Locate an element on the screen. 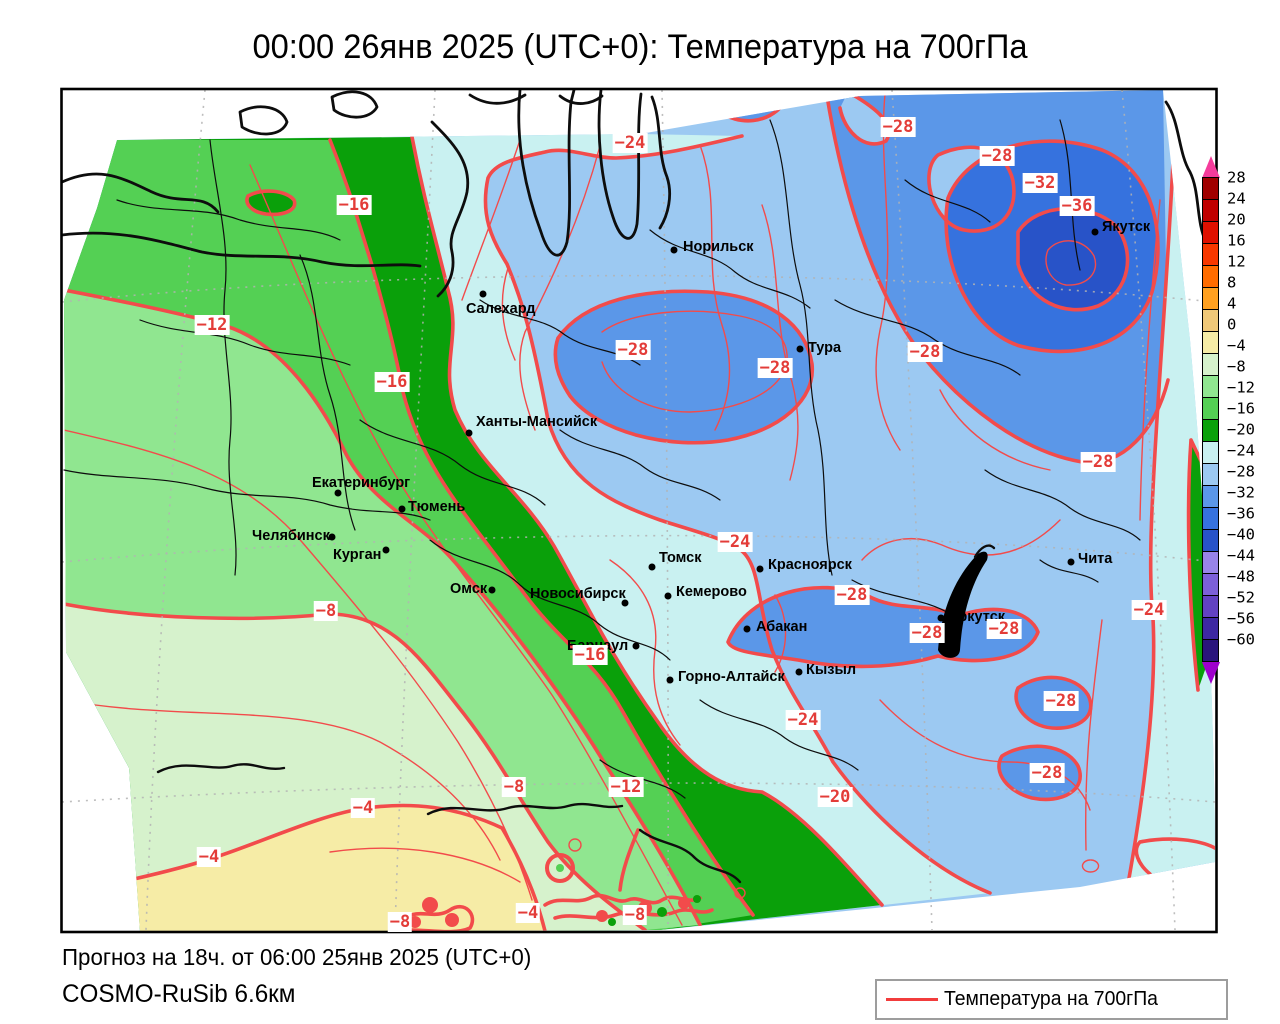  city-label: Норильск is located at coordinates (718, 247).